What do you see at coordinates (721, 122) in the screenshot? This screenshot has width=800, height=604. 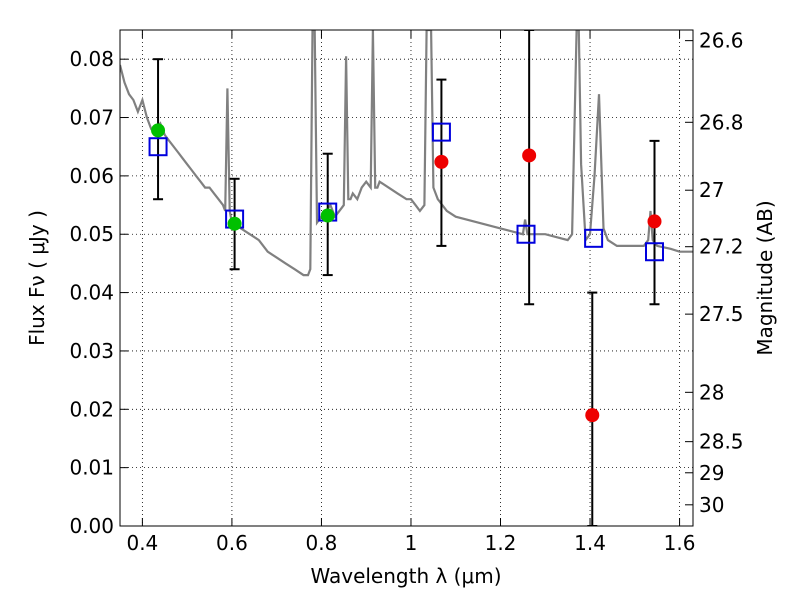 I see `mag-tick-label: 26.8` at bounding box center [721, 122].